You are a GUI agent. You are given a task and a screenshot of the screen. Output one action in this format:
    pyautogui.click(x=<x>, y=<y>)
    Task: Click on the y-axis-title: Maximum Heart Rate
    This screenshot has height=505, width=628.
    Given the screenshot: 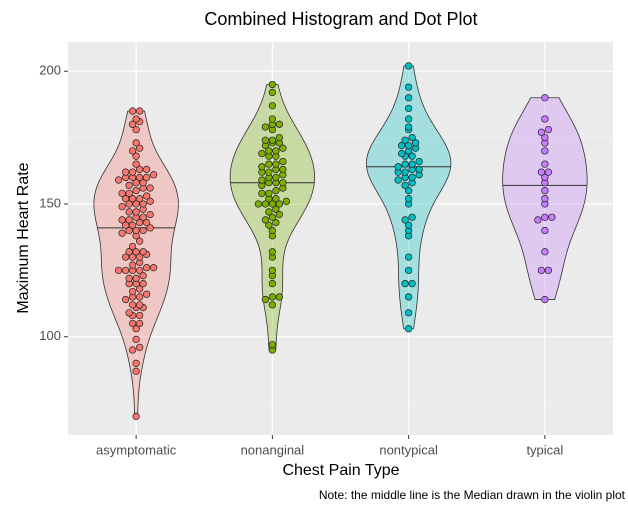 What is the action you would take?
    pyautogui.click(x=23, y=237)
    